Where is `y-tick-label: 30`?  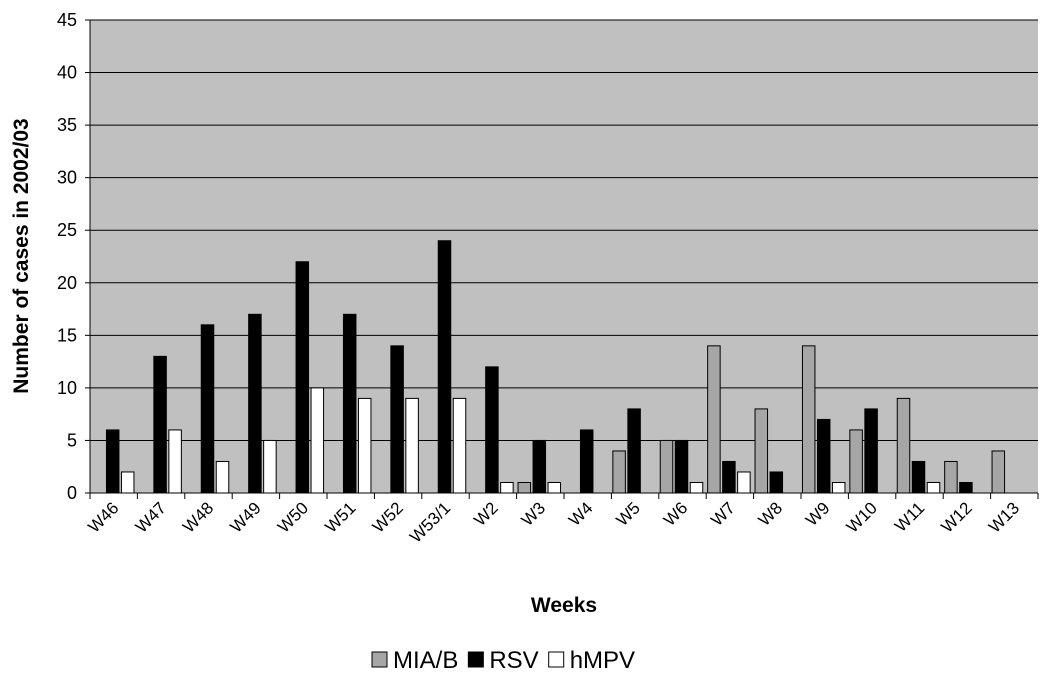 y-tick-label: 30 is located at coordinates (67, 178).